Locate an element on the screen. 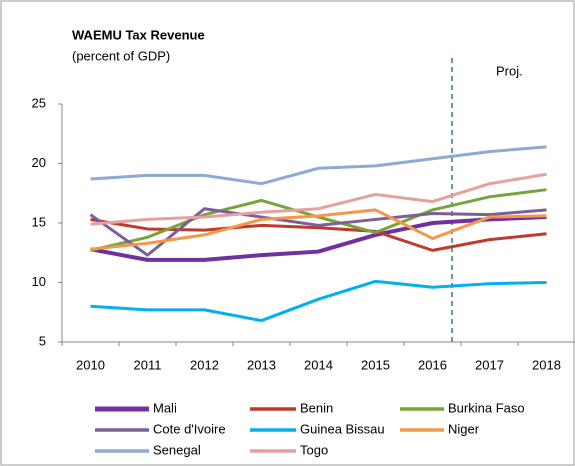  x-tick-label: 2010 is located at coordinates (90, 364).